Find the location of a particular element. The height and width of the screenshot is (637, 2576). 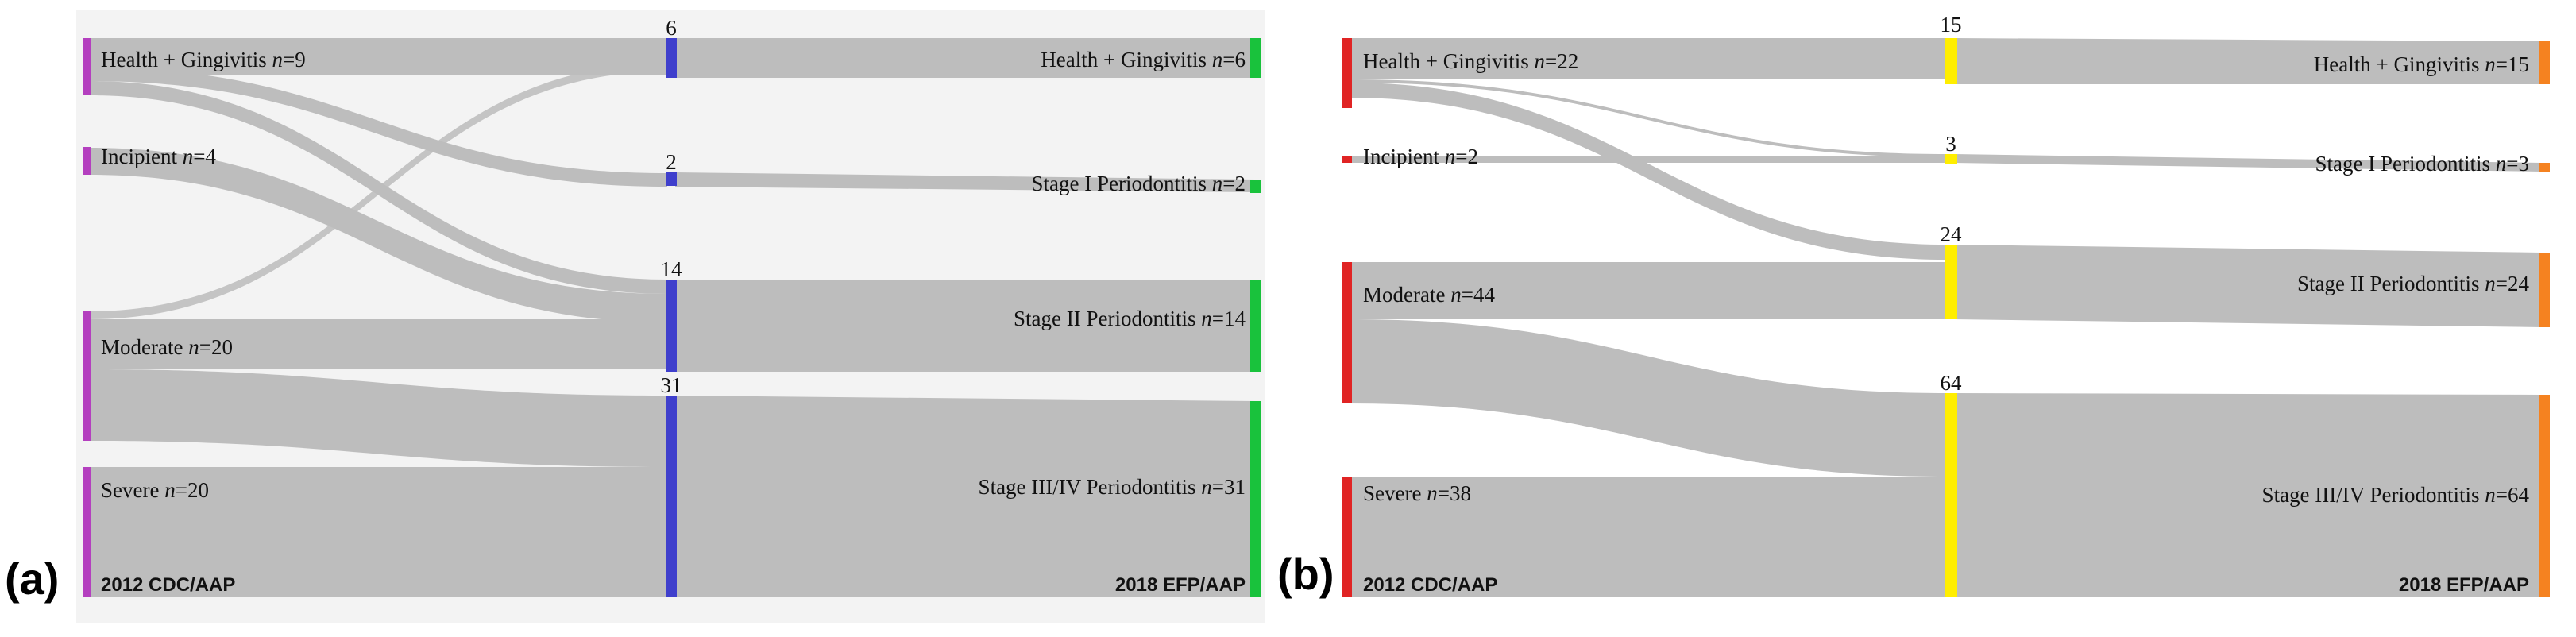

label-b-right-stage34: Stage III/IV Periodontitis n=64 is located at coordinates (2396, 495).